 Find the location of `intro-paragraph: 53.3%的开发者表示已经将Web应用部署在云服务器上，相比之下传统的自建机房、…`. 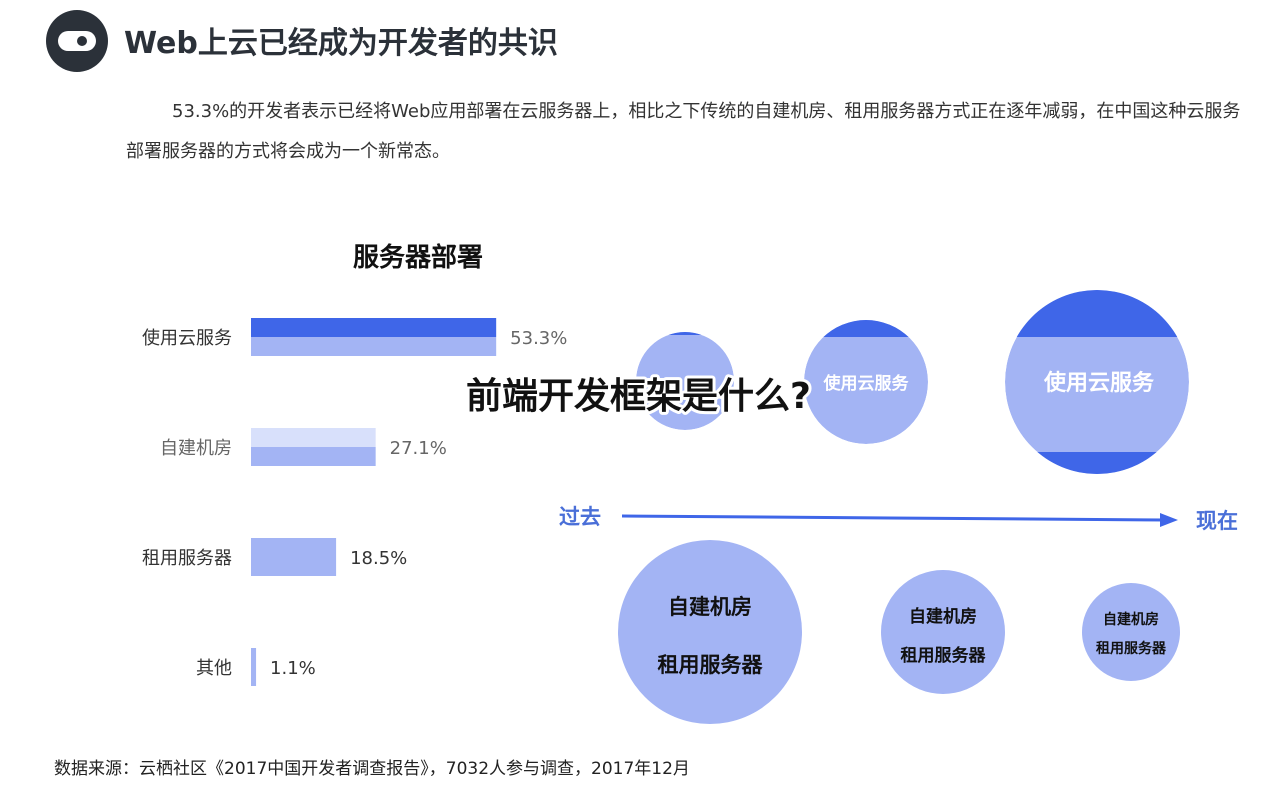

intro-paragraph: 53.3%的开发者表示已经将Web应用部署在云服务器上，相比之下传统的自建机房、… is located at coordinates (683, 131).